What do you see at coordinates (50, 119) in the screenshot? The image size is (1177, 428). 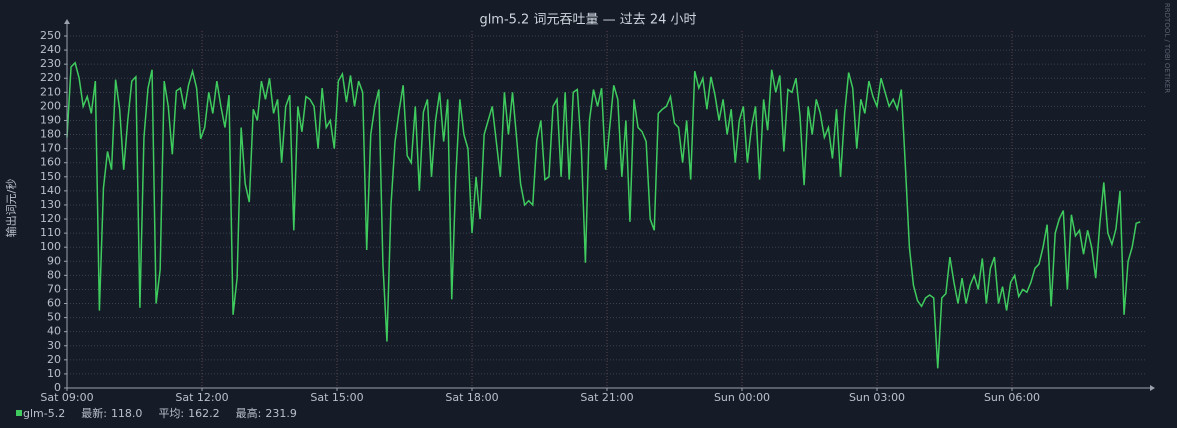 I see `y-tick-label: 190` at bounding box center [50, 119].